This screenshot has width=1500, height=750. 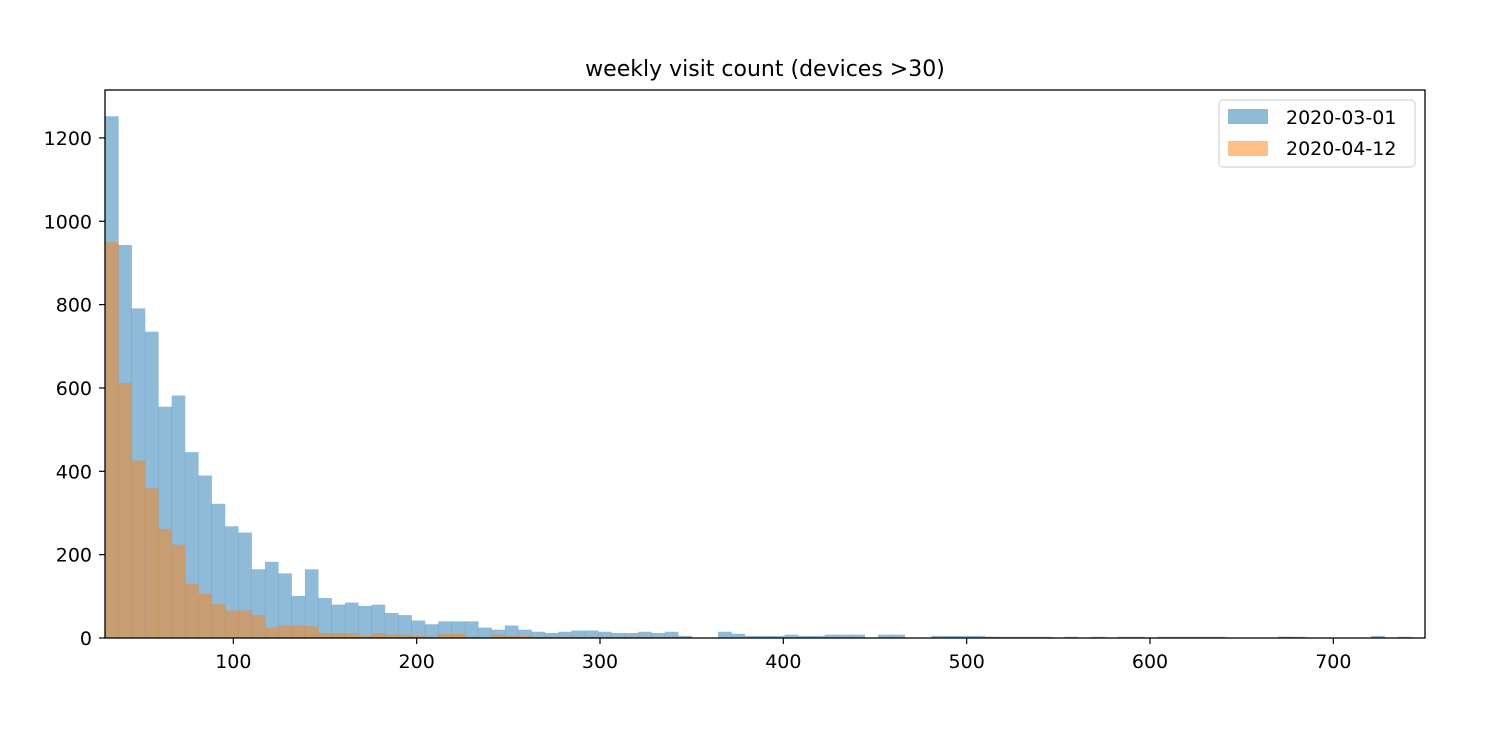 I want to click on x-tick-label-200: 200, so click(x=417, y=662).